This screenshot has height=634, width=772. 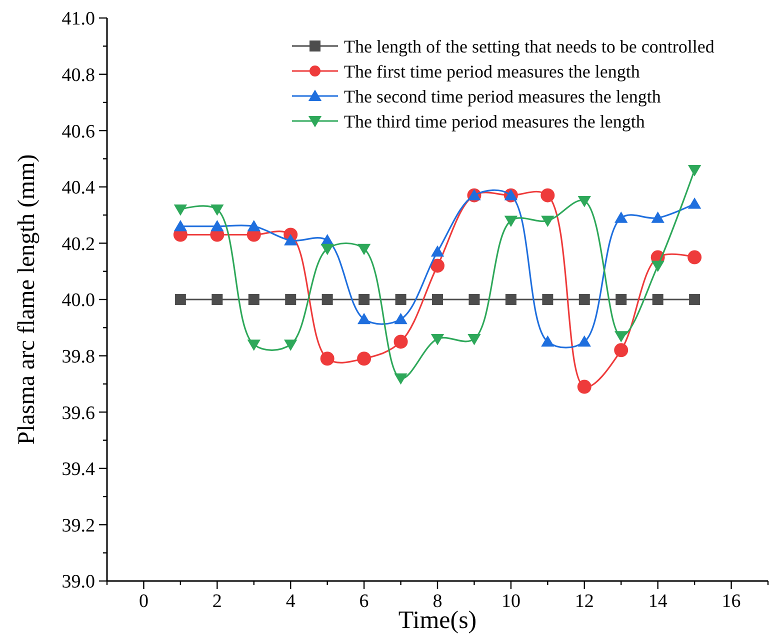 What do you see at coordinates (27, 299) in the screenshot?
I see `y-axis-title: Plasma arc flame length (mm)` at bounding box center [27, 299].